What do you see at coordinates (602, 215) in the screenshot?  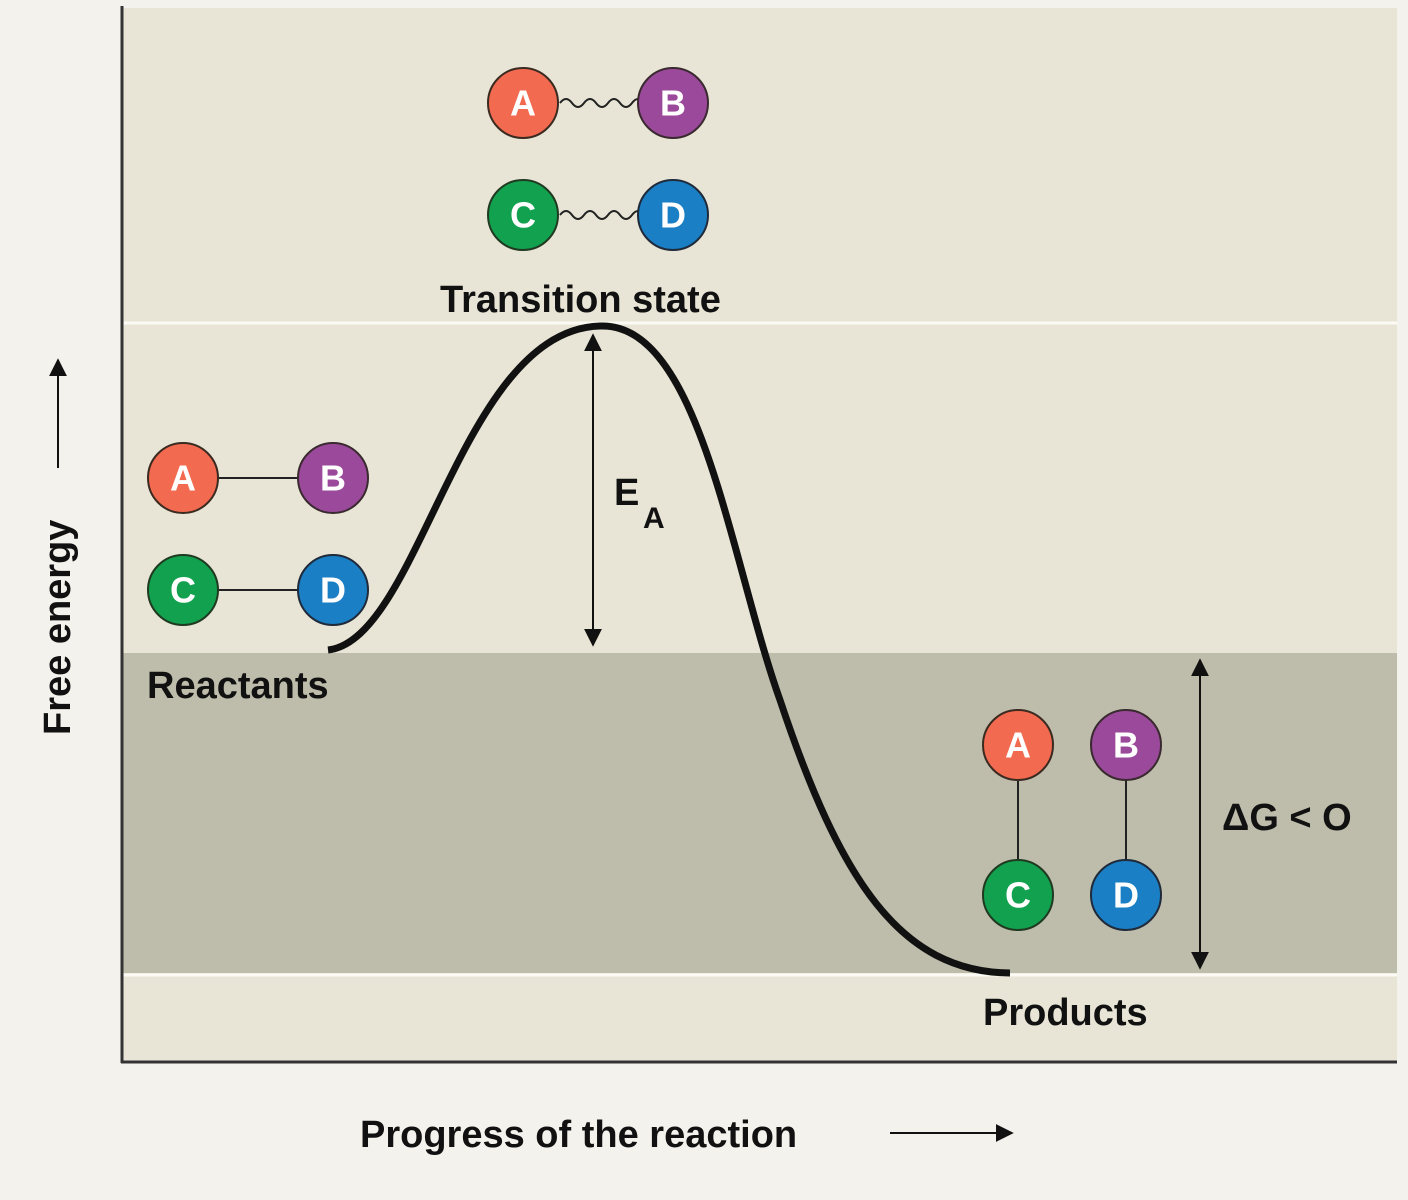 I see `partial-bond-cd` at bounding box center [602, 215].